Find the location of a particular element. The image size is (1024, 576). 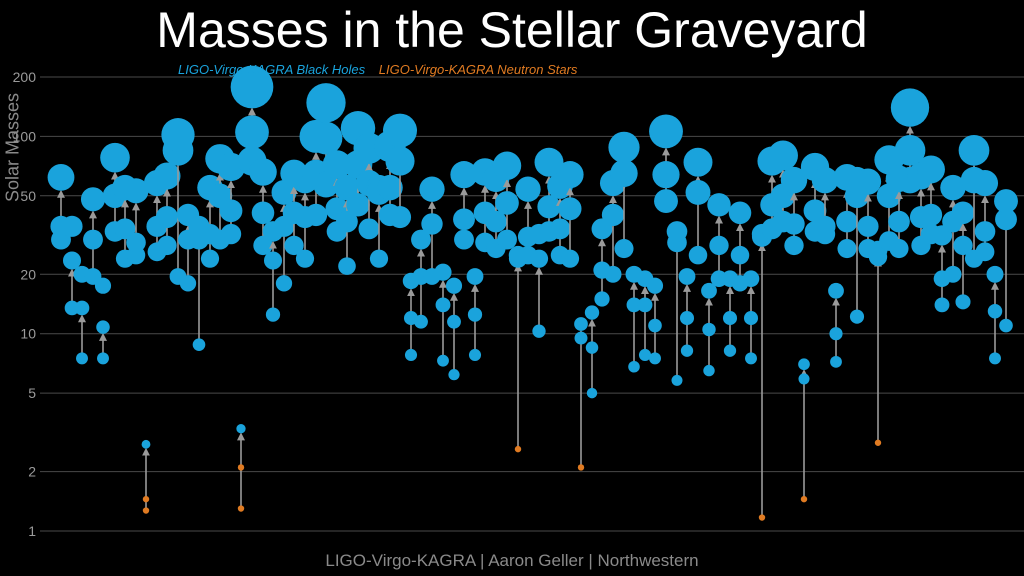

y-tick-label: 5 is located at coordinates (32, 393).